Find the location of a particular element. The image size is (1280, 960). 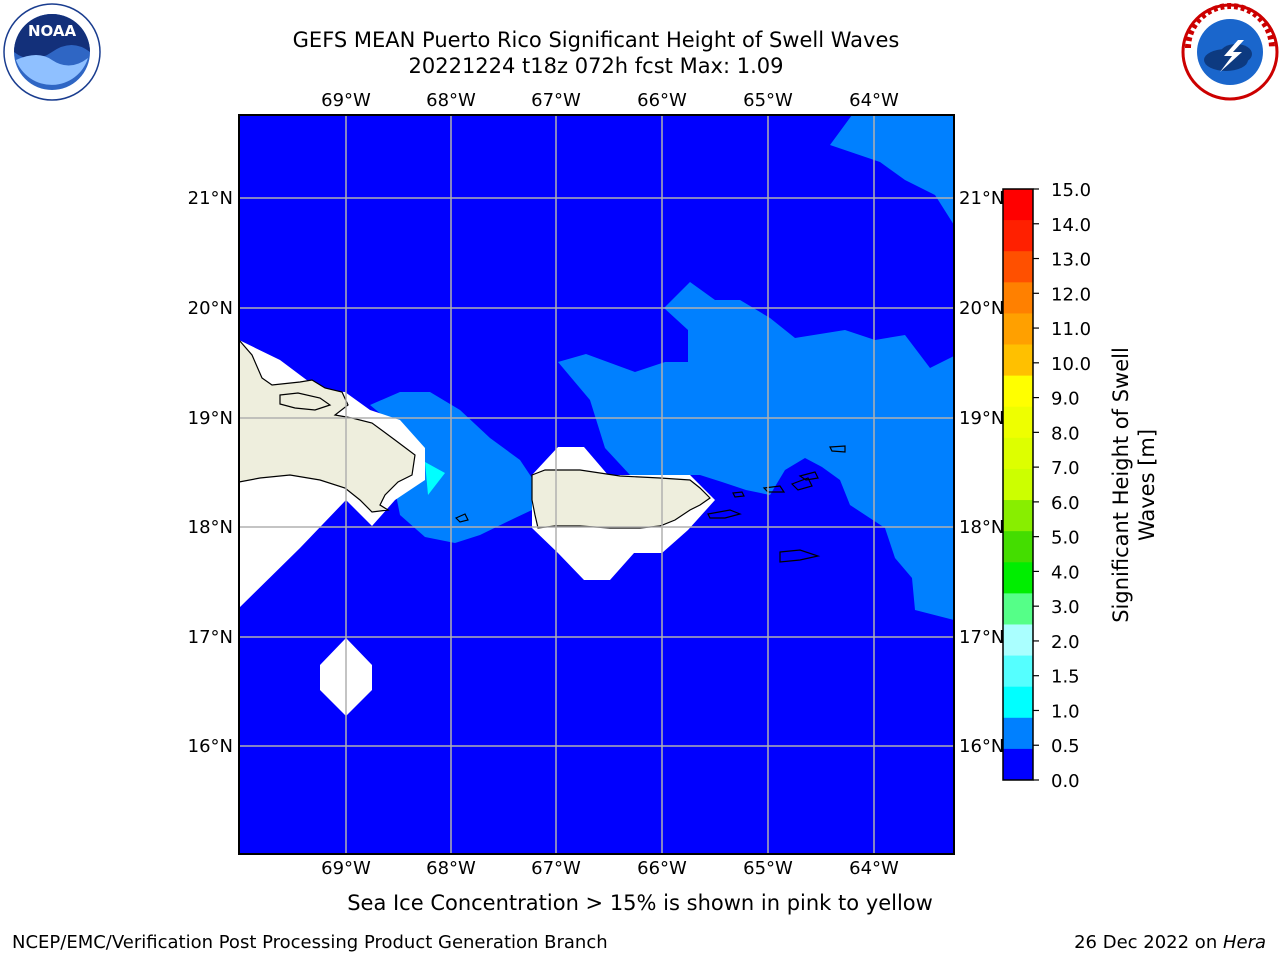

land-virgin-islands is located at coordinates (790, 482).